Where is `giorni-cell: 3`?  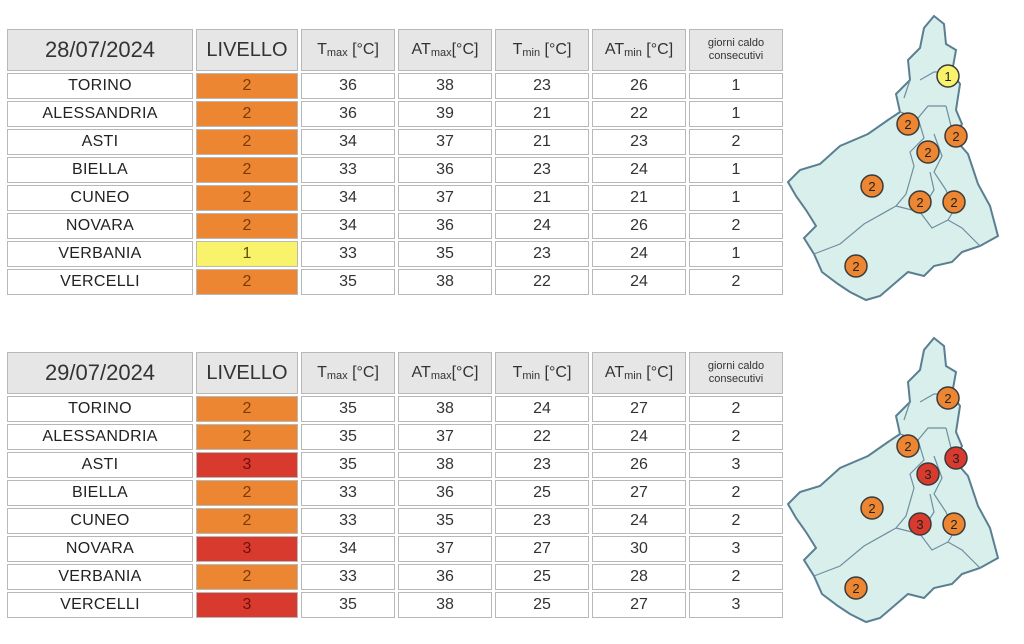
giorni-cell: 3 is located at coordinates (736, 465).